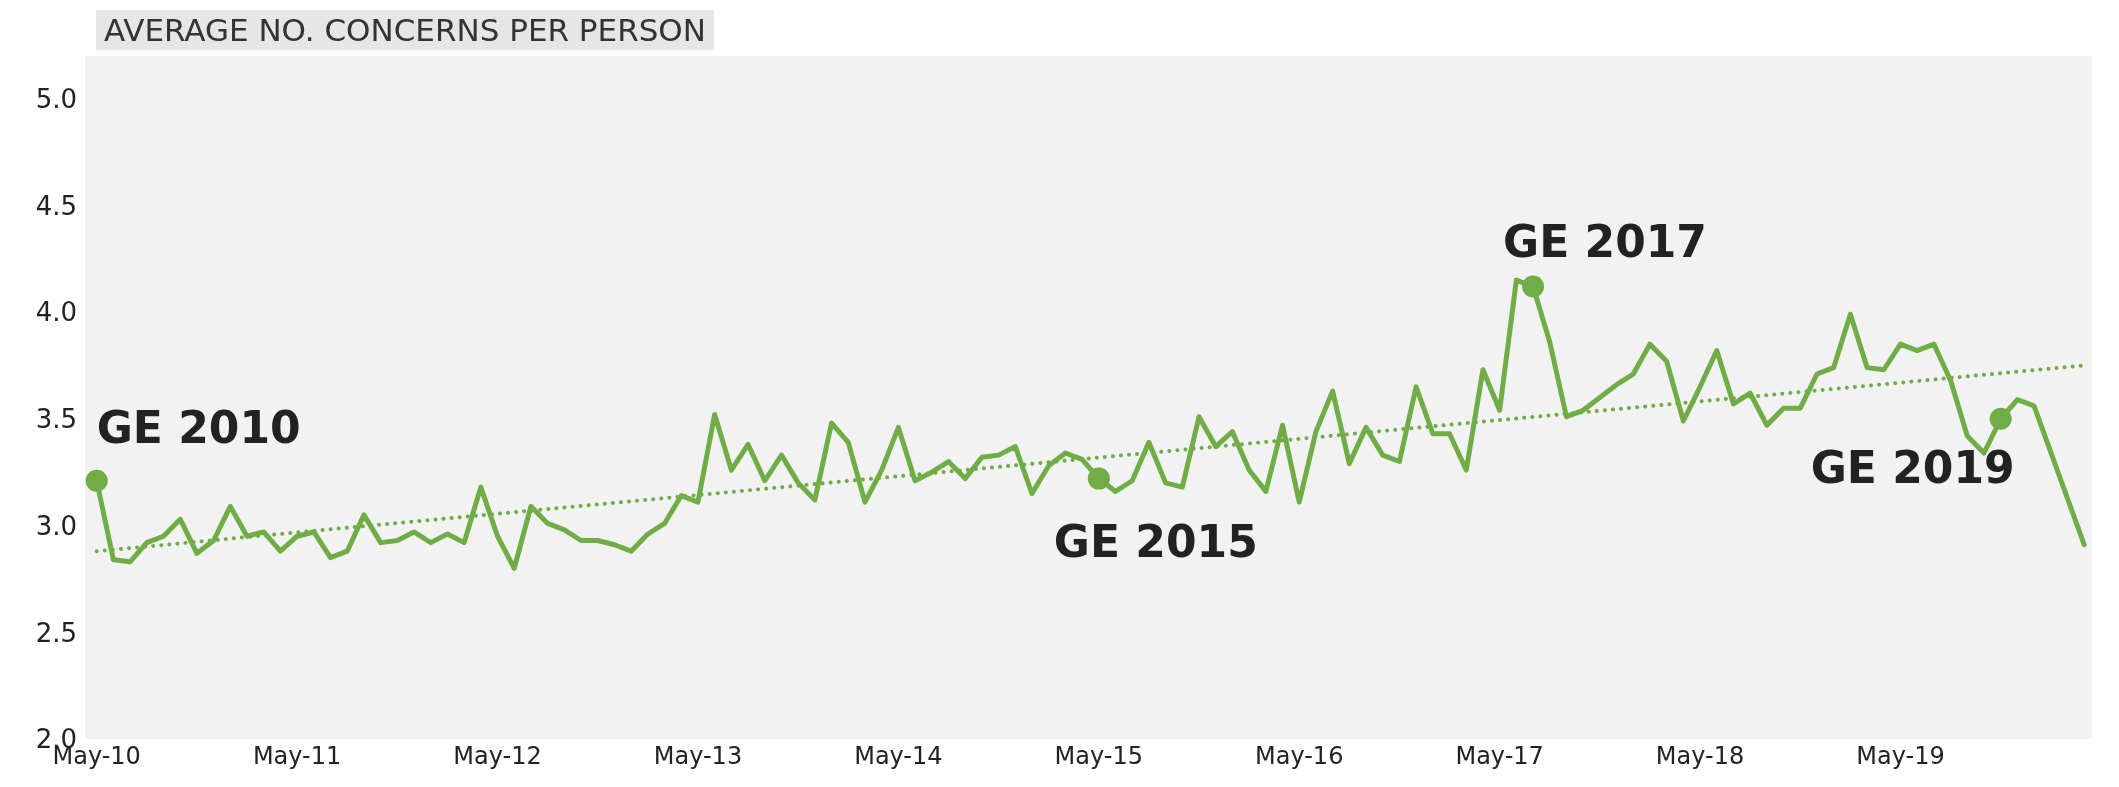 The height and width of the screenshot is (787, 2119). I want to click on annotation: GE 2015, so click(1155, 541).